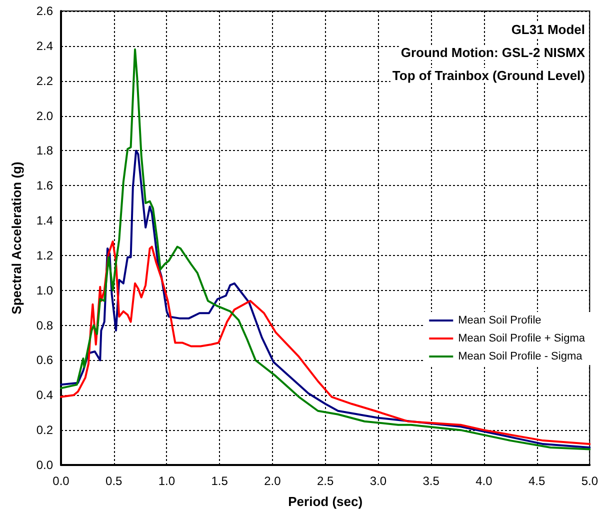  Describe the element at coordinates (45, 45) in the screenshot. I see `y-tick-label: 2.4` at that location.